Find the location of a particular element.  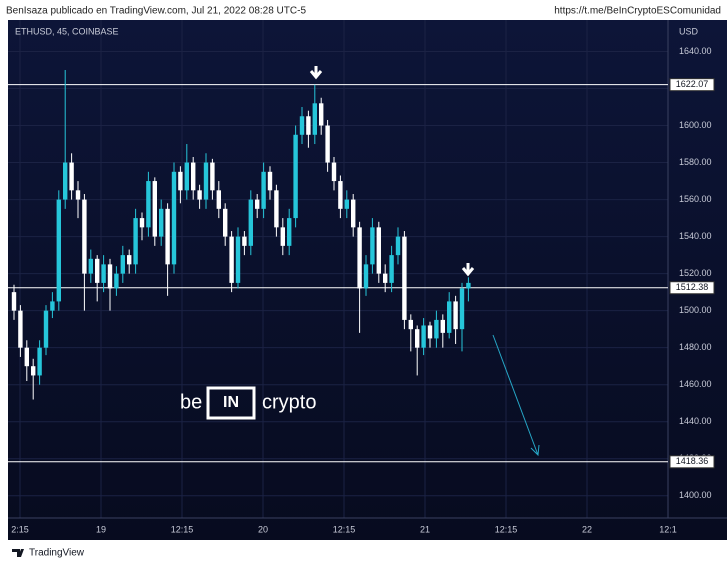

level-label: 1622.07 is located at coordinates (692, 84).